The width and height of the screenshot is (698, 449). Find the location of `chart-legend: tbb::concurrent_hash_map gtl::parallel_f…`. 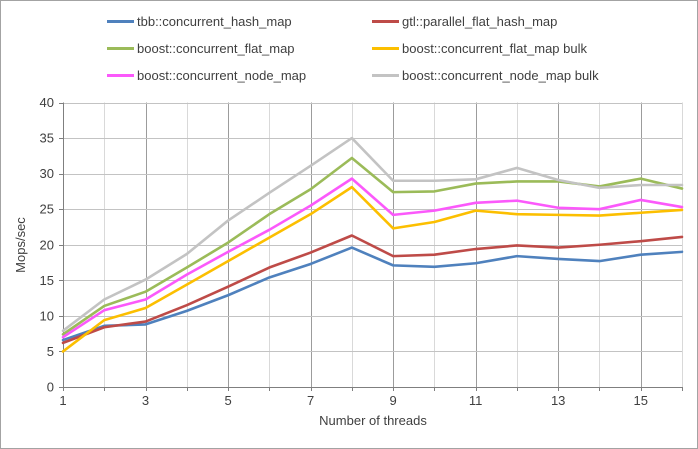

chart-legend: tbb::concurrent_hash_map gtl::parallel_f… is located at coordinates (353, 48).